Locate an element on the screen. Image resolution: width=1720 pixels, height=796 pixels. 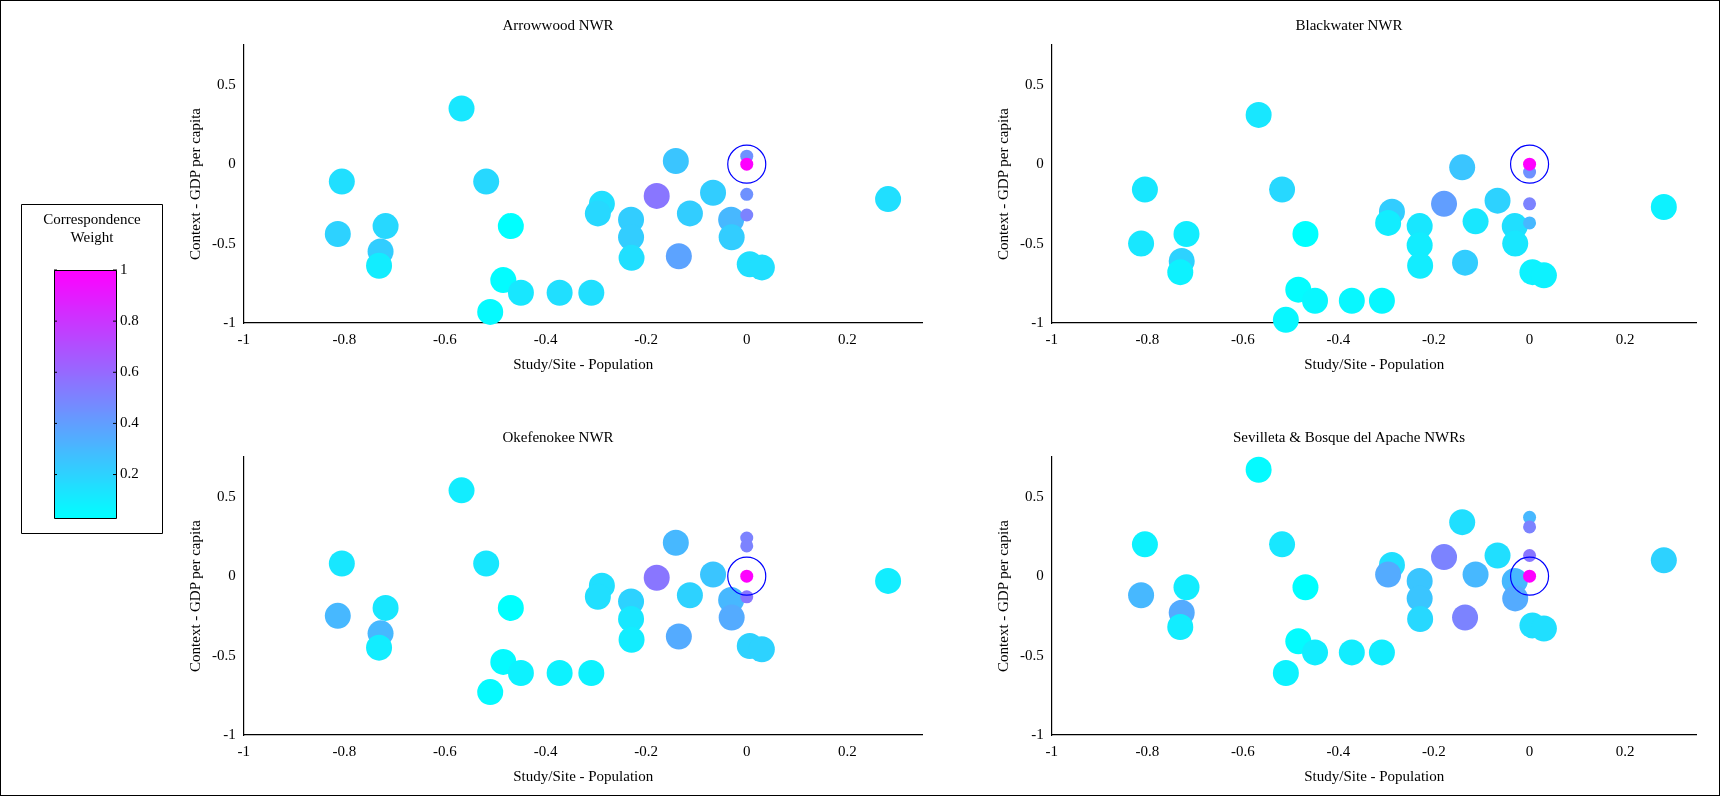
chart-title: Blackwater NWR is located at coordinates (1349, 24).